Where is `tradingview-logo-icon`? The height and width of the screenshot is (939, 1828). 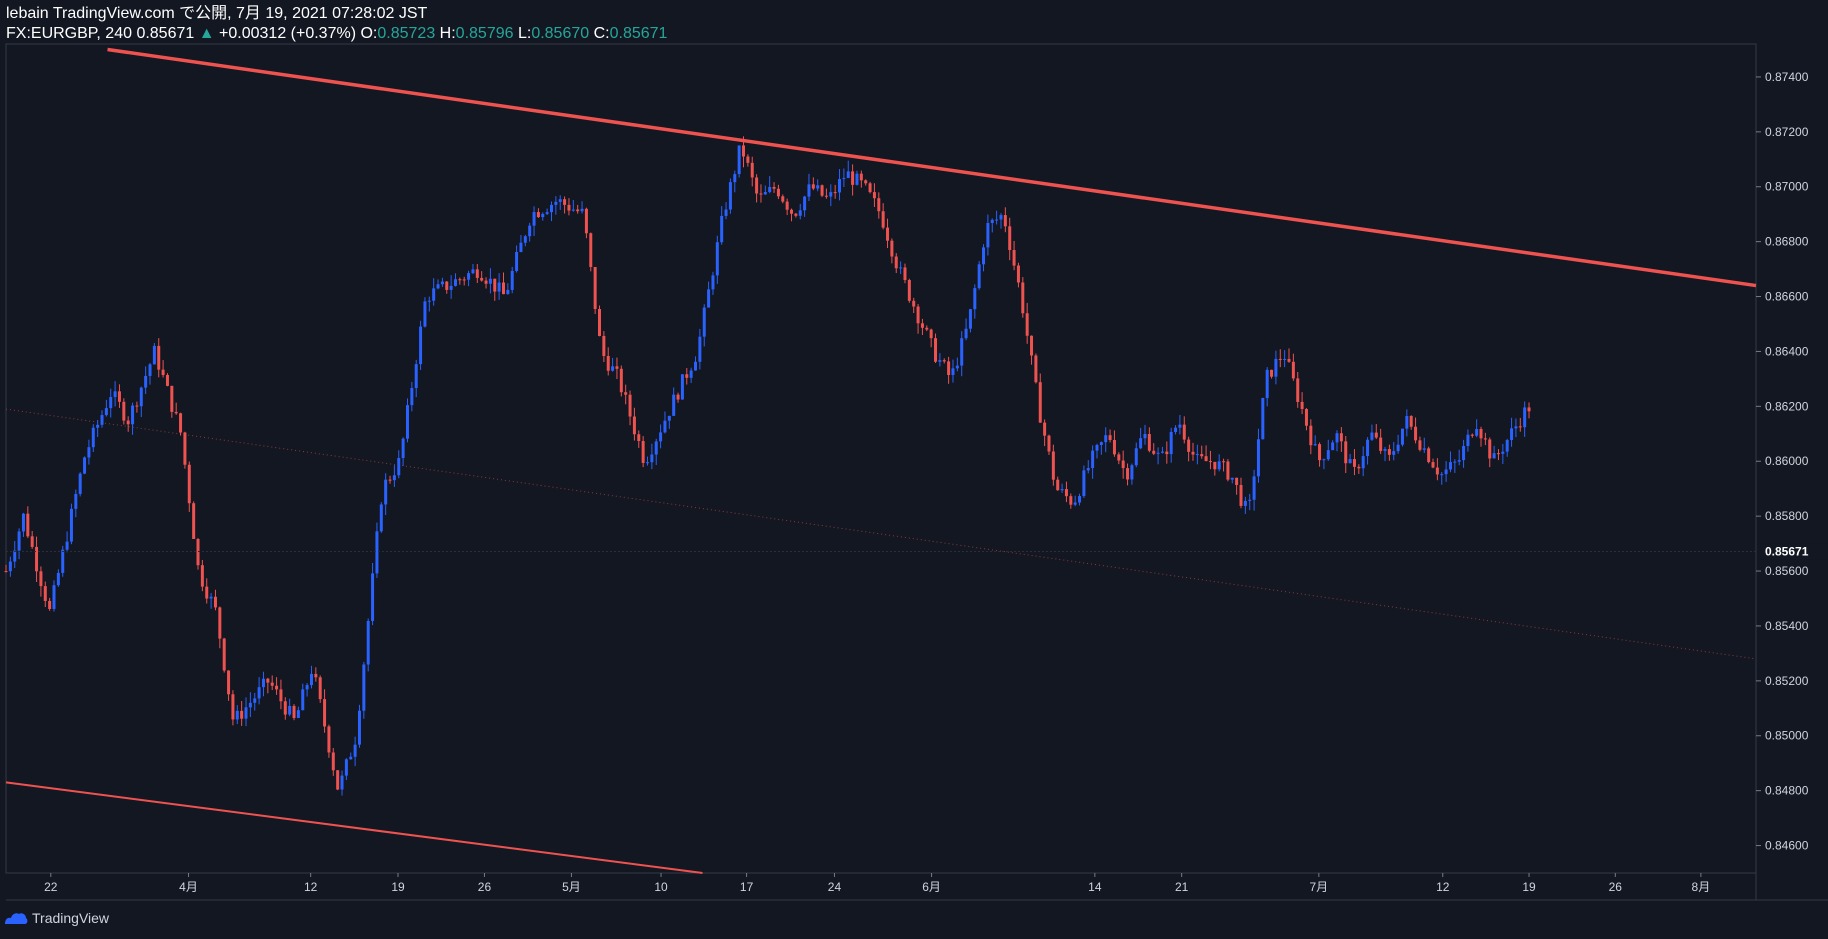
tradingview-logo-icon is located at coordinates (16, 918).